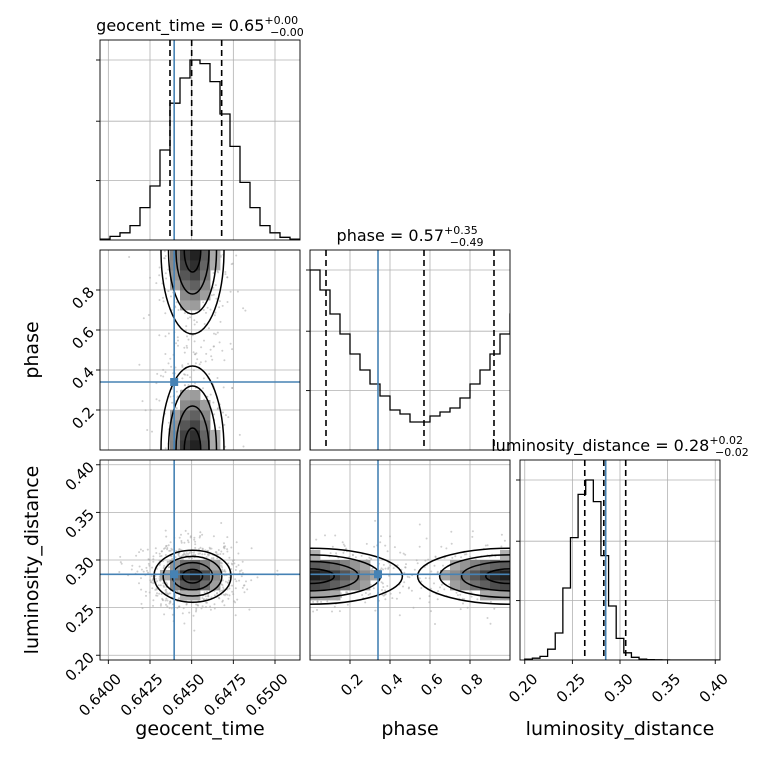 Image resolution: width=760 pixels, height=760 pixels. Describe the element at coordinates (184, 695) in the screenshot. I see `x-tick-label: 0.6450` at that location.